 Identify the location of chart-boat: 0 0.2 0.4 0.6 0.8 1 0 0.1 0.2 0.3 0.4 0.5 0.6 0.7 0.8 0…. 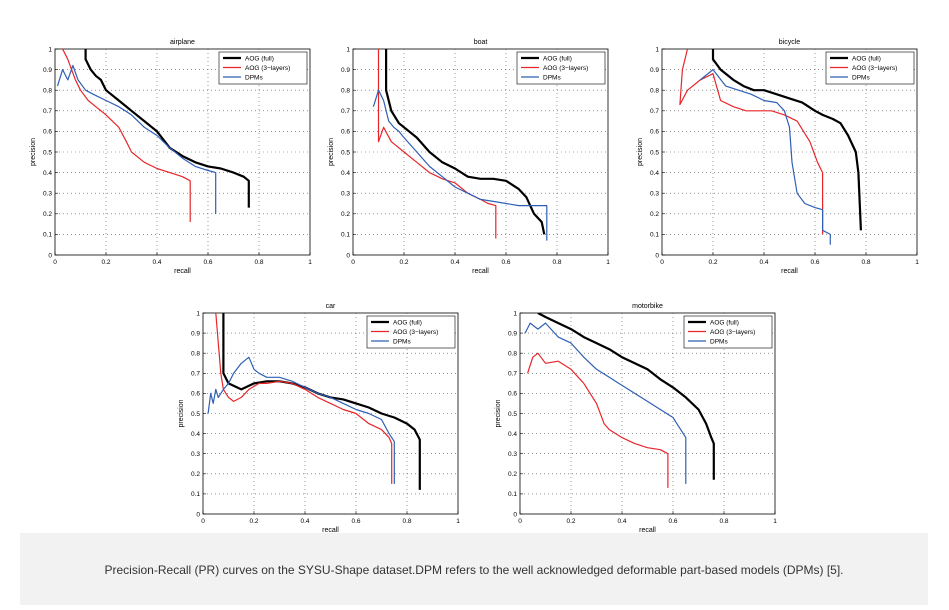
(469, 157).